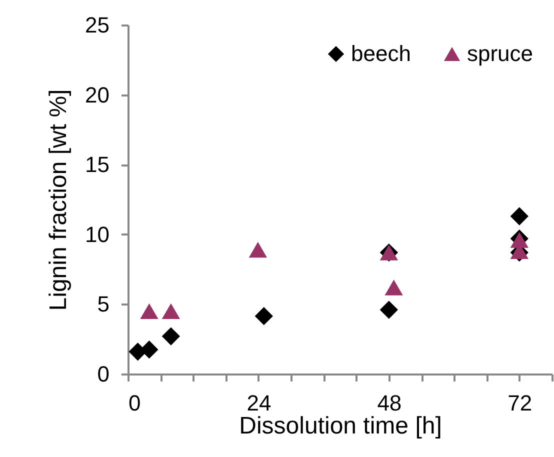  Describe the element at coordinates (381, 53) in the screenshot. I see `legend-label: beech` at that location.